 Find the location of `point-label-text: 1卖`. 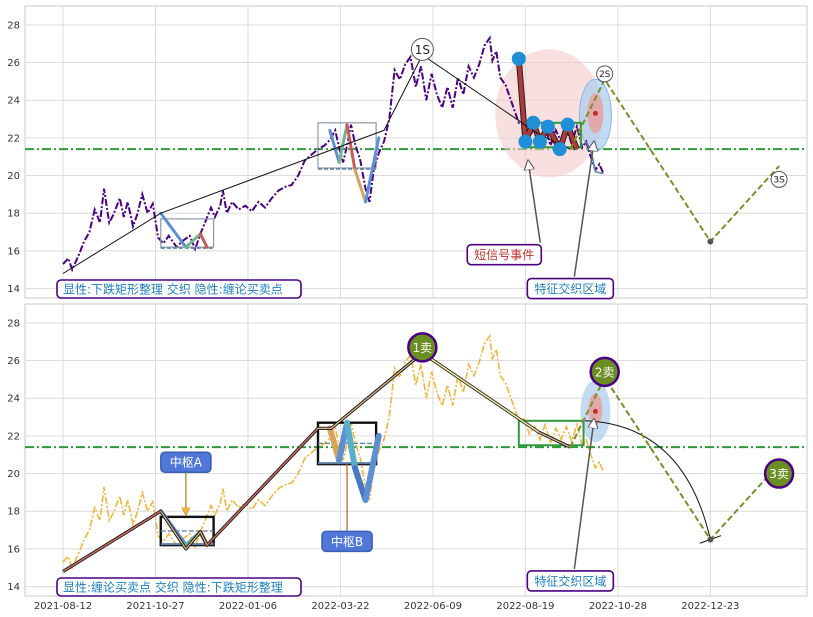

point-label-text: 1卖 is located at coordinates (423, 348).